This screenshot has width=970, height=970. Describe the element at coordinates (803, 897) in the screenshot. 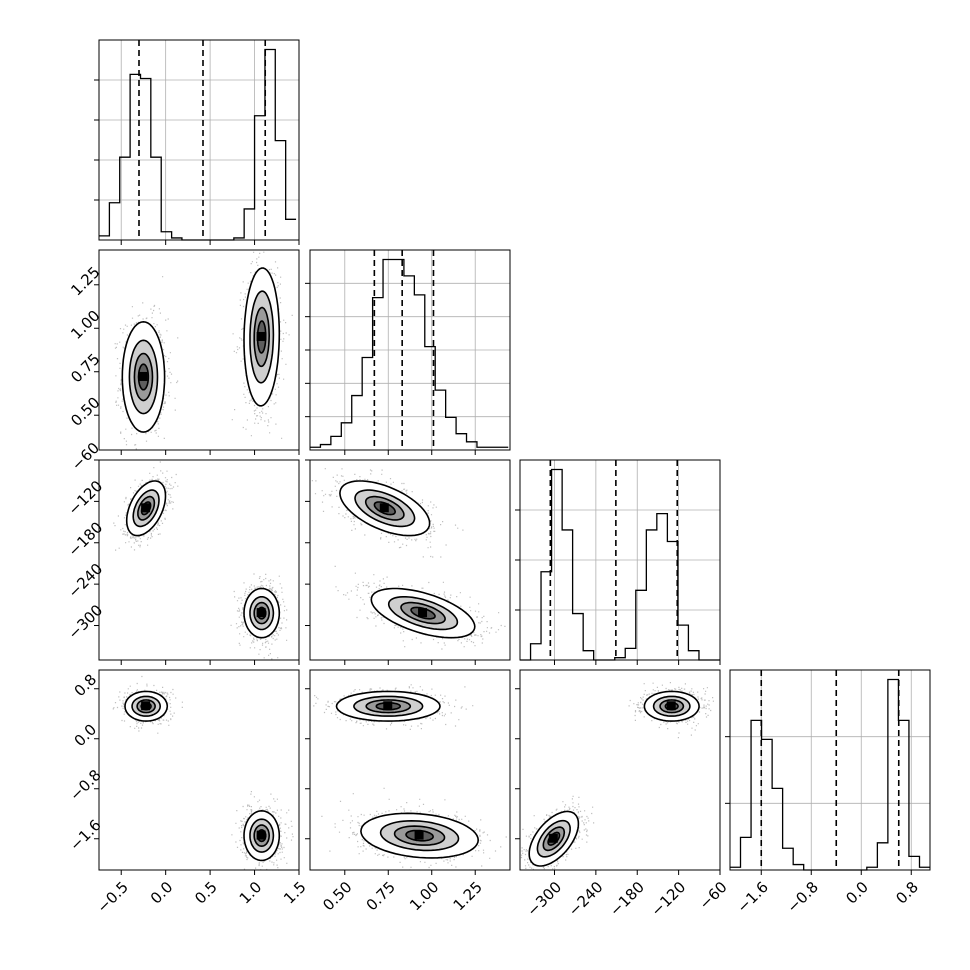

I see `x-tick-label: −0.8` at that location.